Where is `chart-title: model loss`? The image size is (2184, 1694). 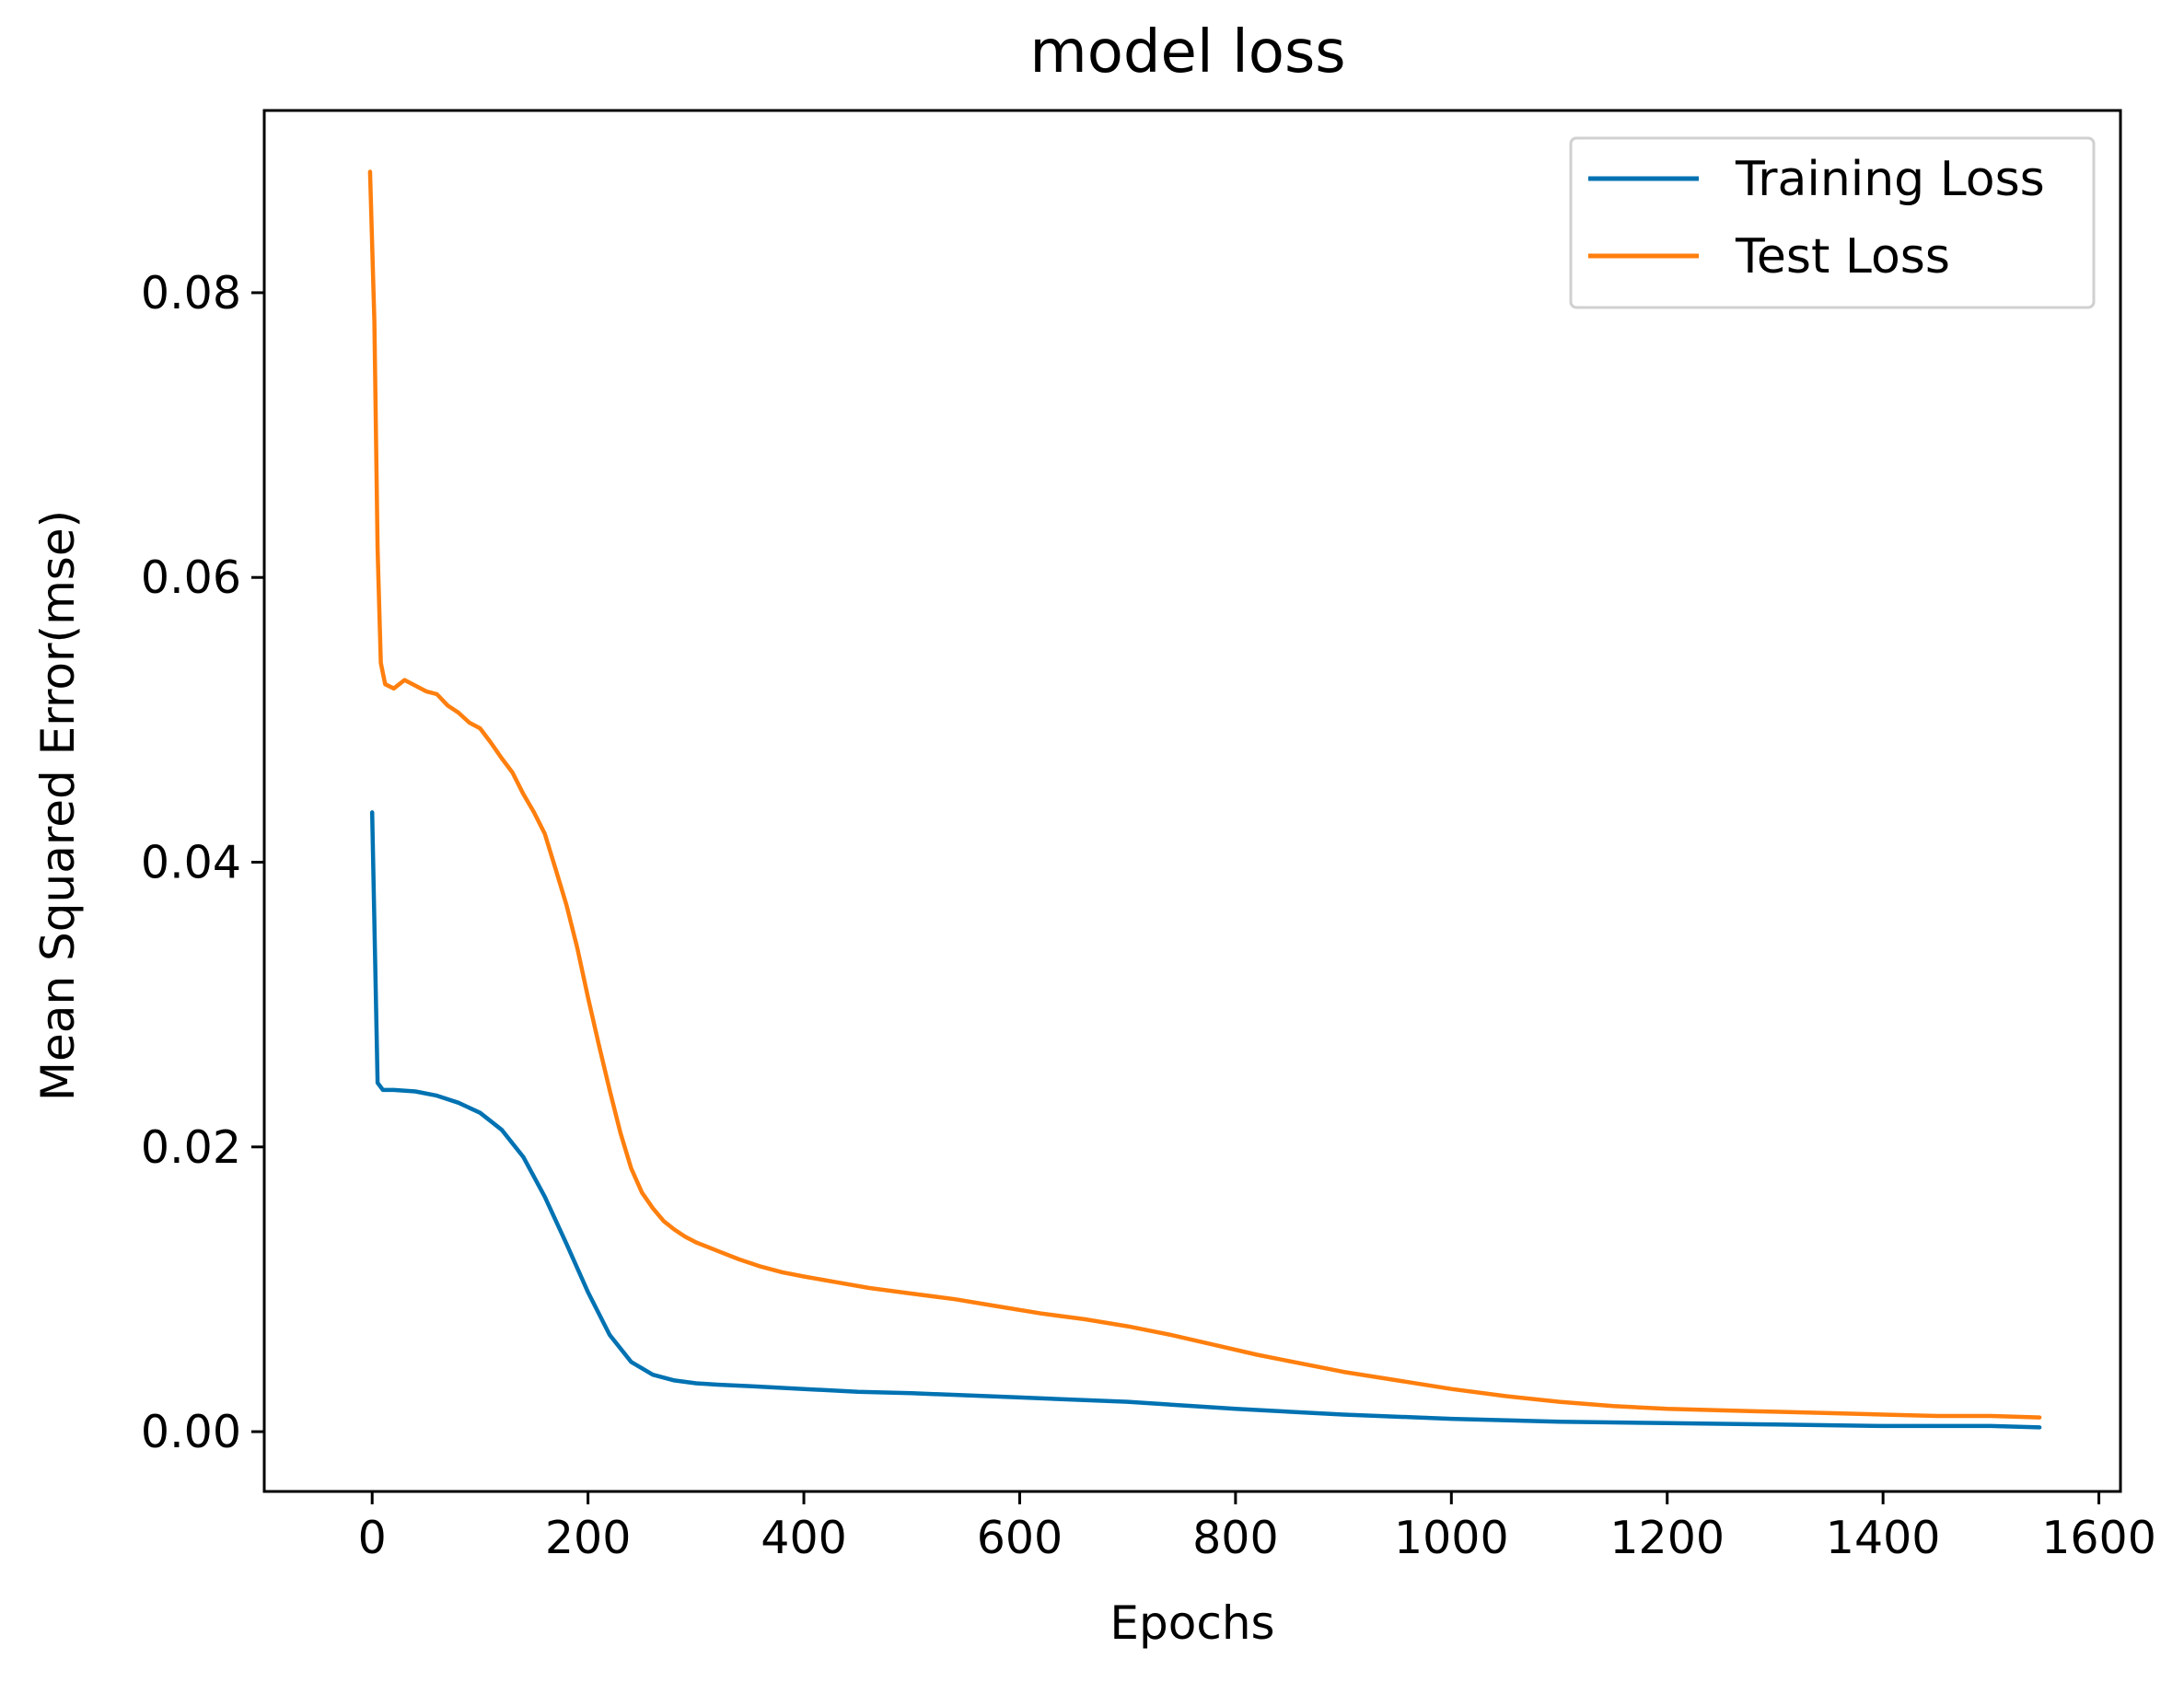
chart-title: model loss is located at coordinates (1187, 52).